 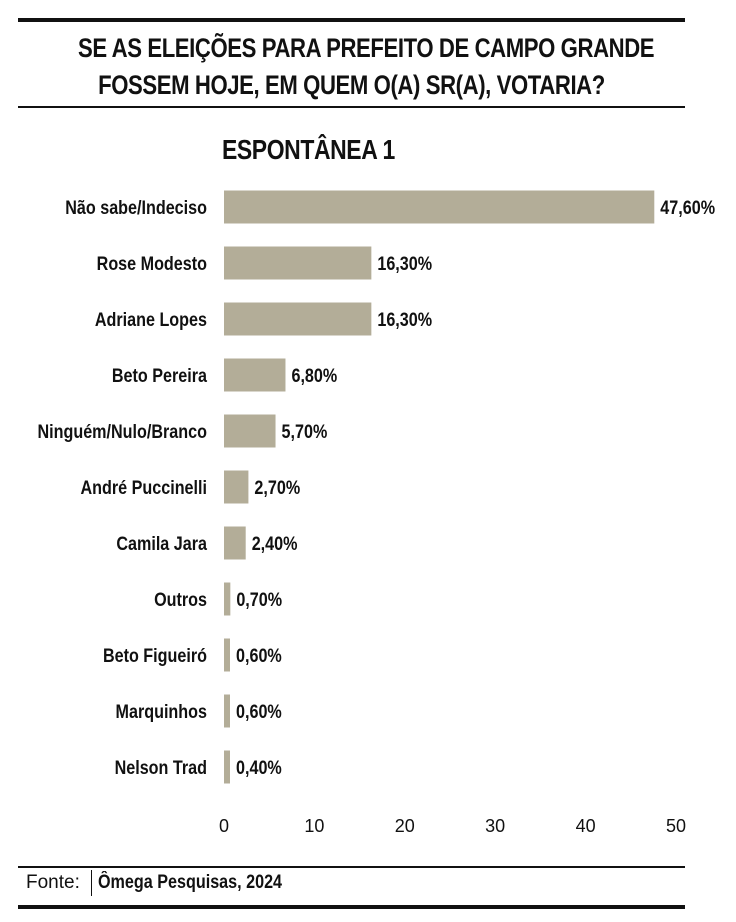 I want to click on x-tick-label: 40, so click(x=586, y=826).